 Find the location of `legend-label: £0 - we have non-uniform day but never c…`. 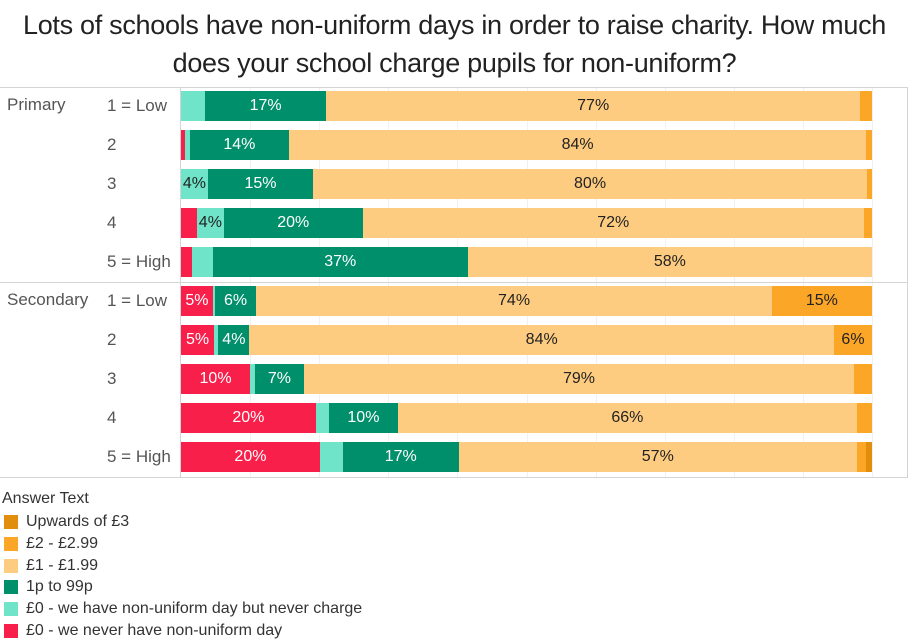

legend-label: £0 - we have non-uniform day but never c… is located at coordinates (194, 609).